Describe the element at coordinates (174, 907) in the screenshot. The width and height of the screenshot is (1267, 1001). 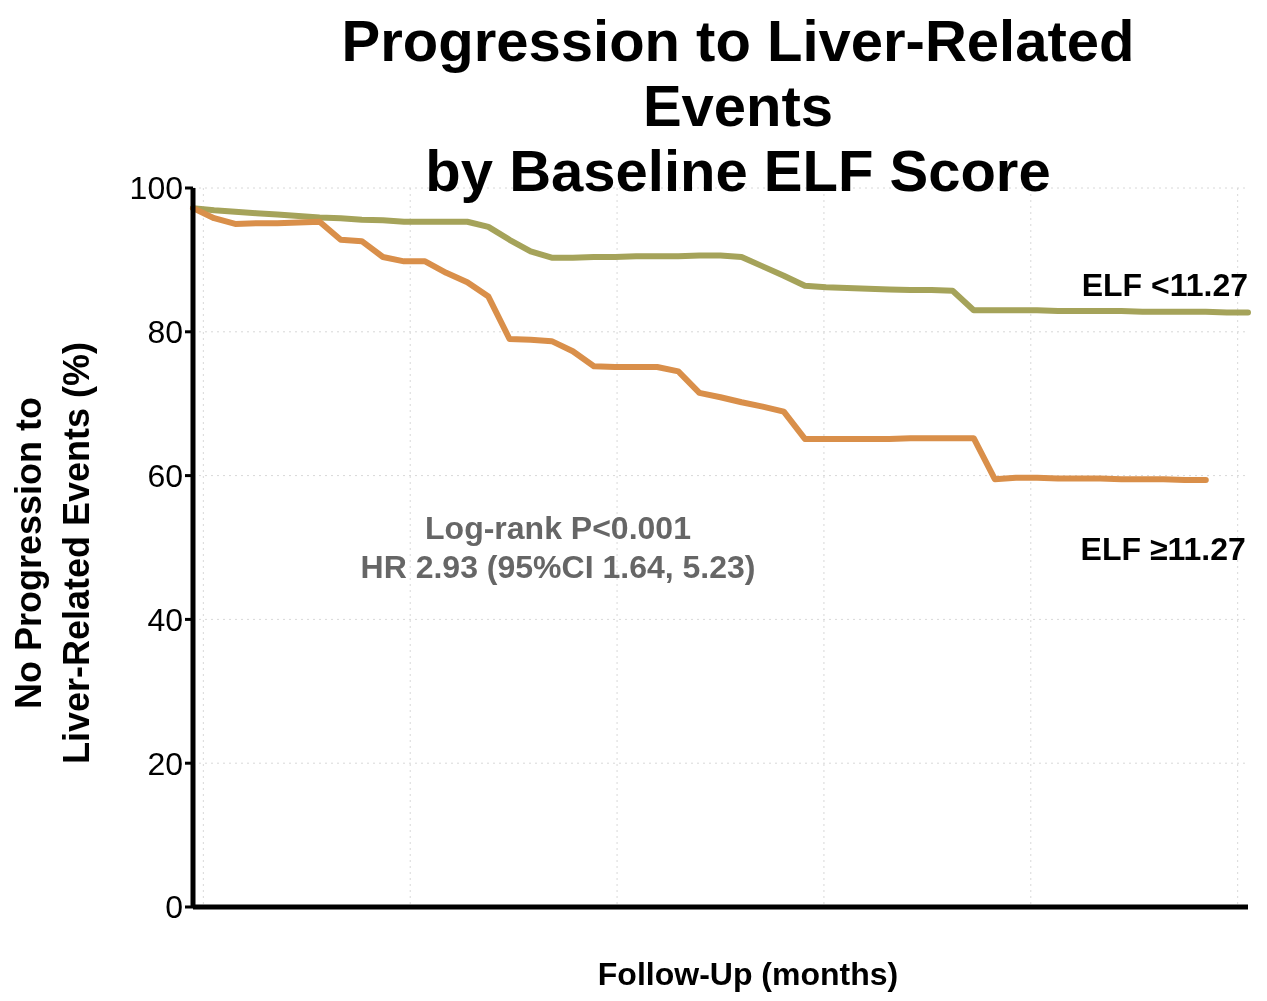
I see `y-tick-label: 0` at that location.